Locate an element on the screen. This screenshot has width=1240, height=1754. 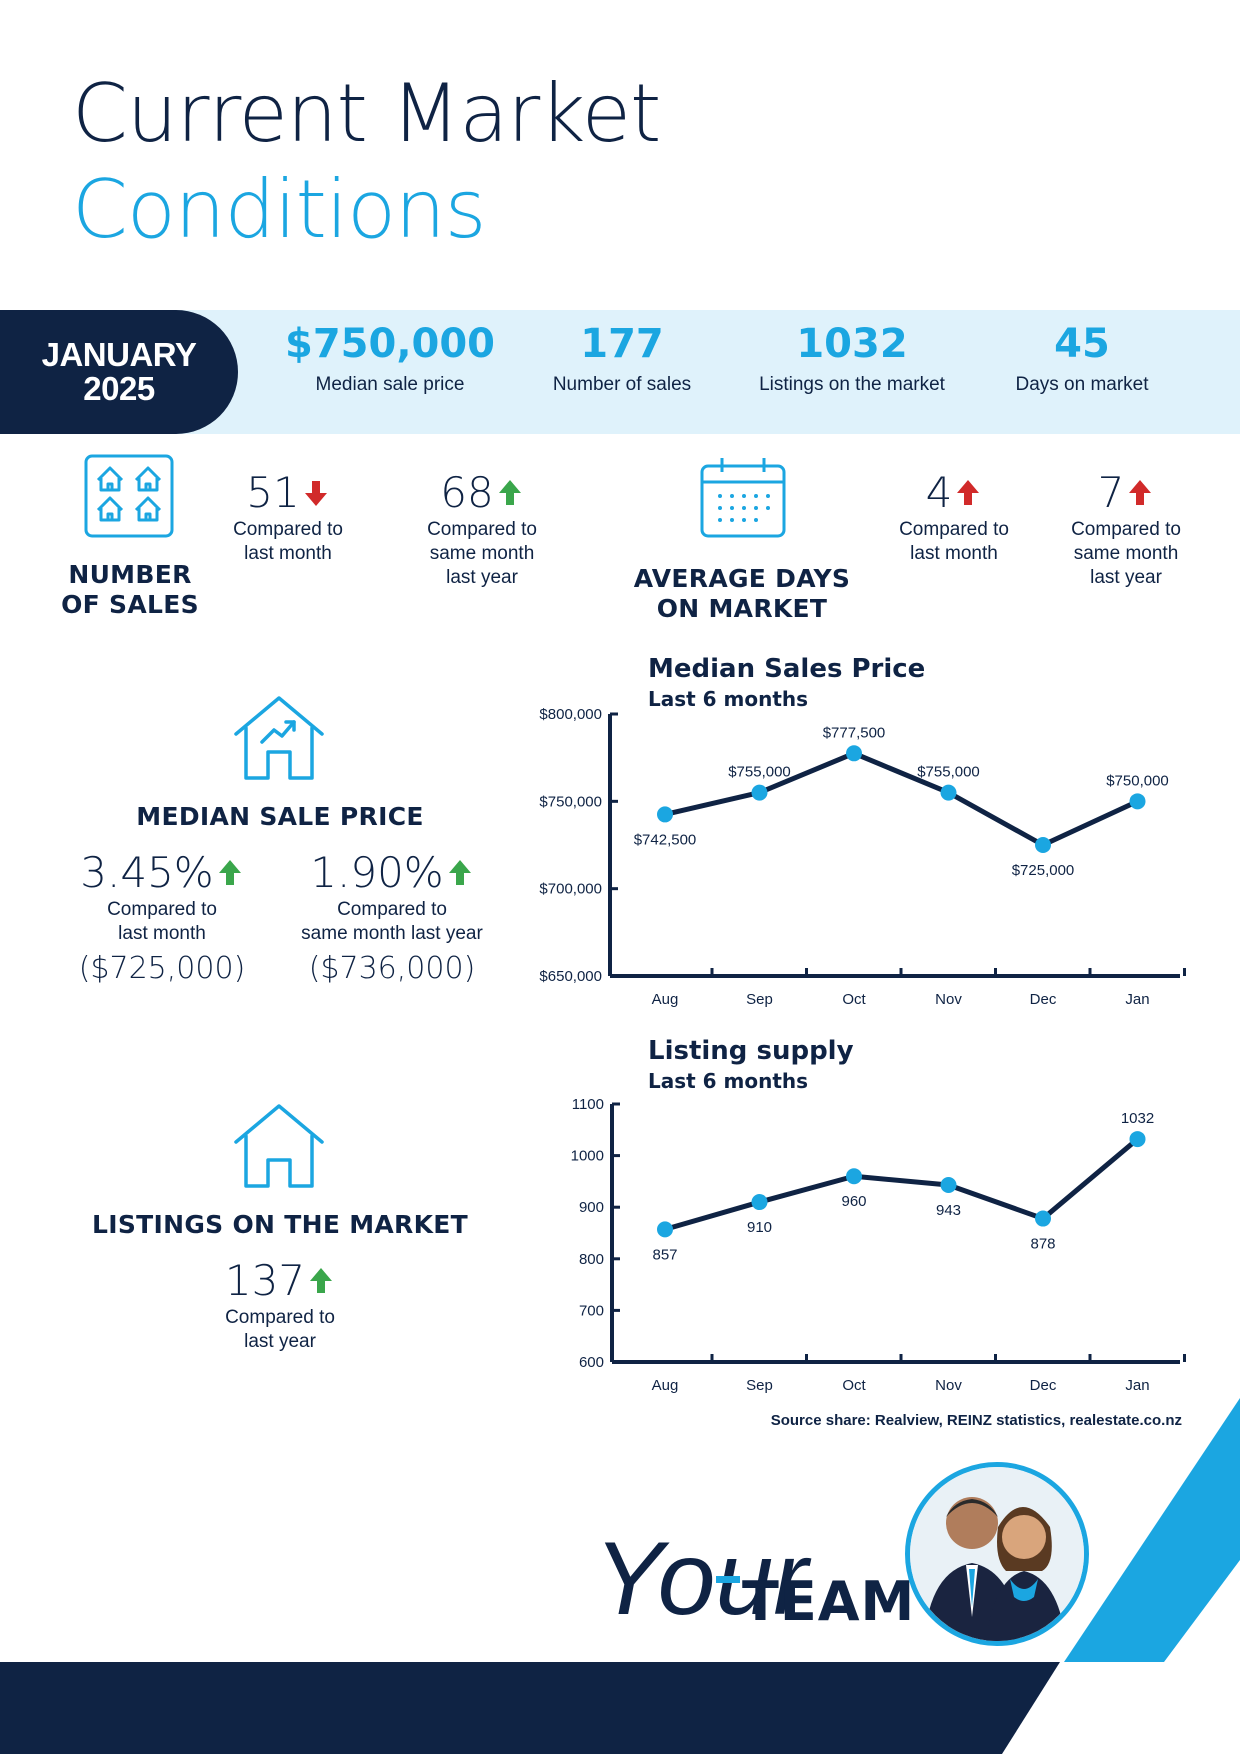
team-wordmark: TEAM is located at coordinates (829, 1601).